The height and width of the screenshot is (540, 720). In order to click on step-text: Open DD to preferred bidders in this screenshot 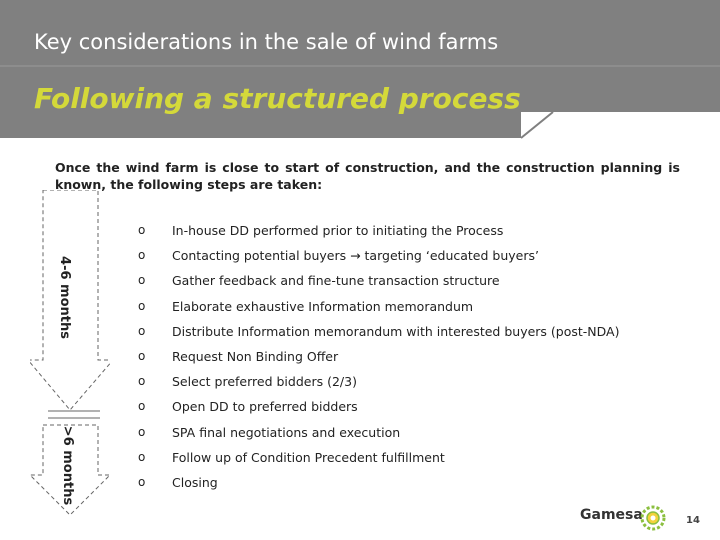, I will do `click(265, 407)`.